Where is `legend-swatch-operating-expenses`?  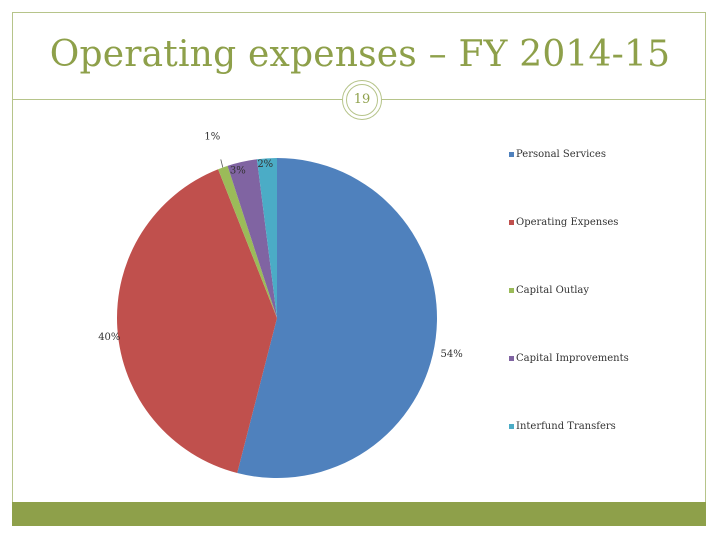 legend-swatch-operating-expenses is located at coordinates (511, 222).